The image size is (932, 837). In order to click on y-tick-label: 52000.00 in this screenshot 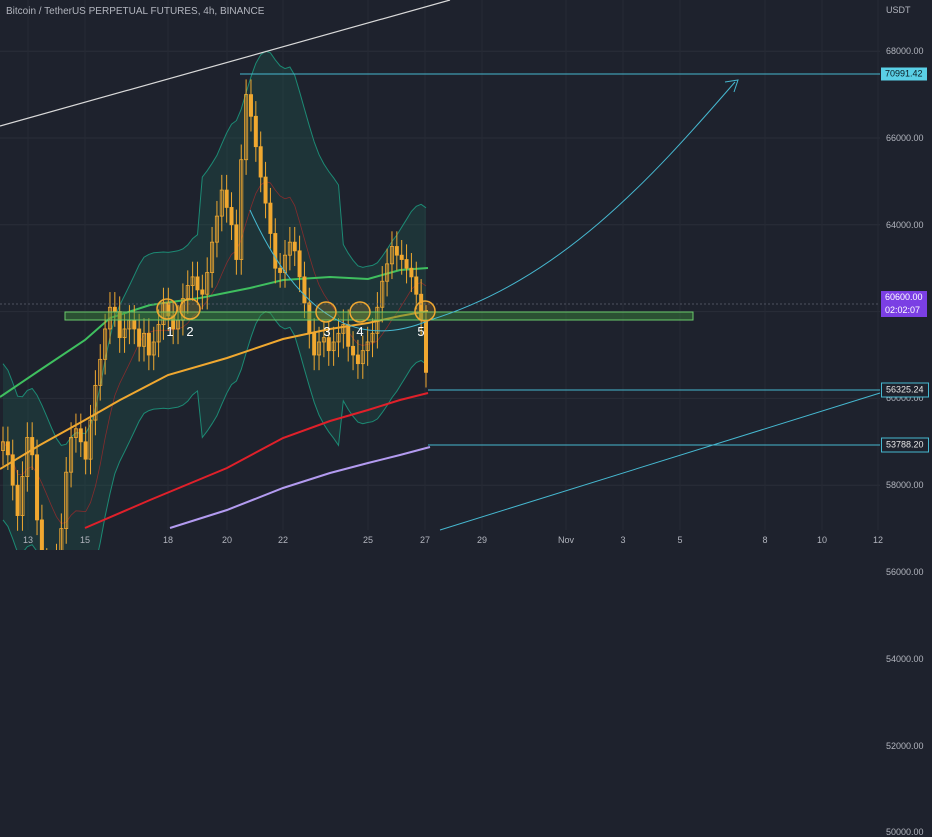, I will do `click(905, 745)`.